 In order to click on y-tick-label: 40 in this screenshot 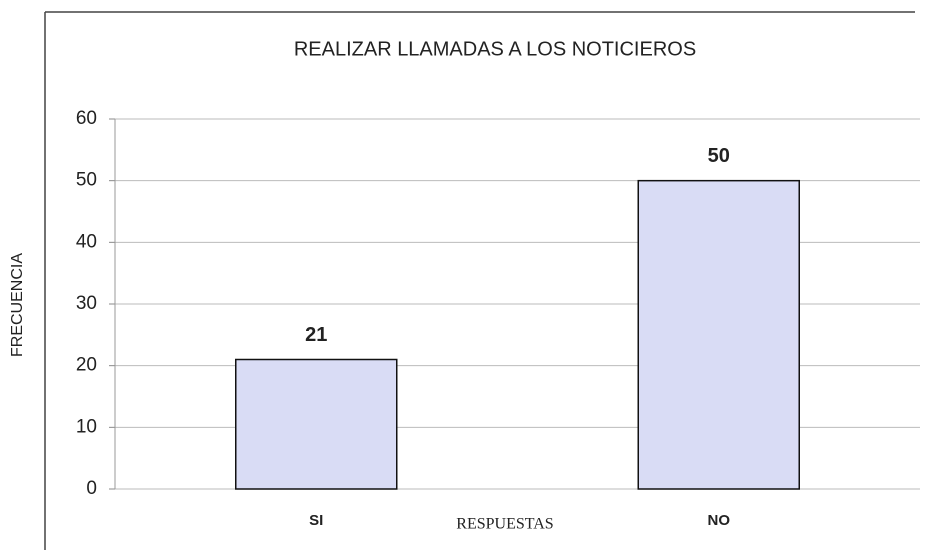, I will do `click(86, 241)`.